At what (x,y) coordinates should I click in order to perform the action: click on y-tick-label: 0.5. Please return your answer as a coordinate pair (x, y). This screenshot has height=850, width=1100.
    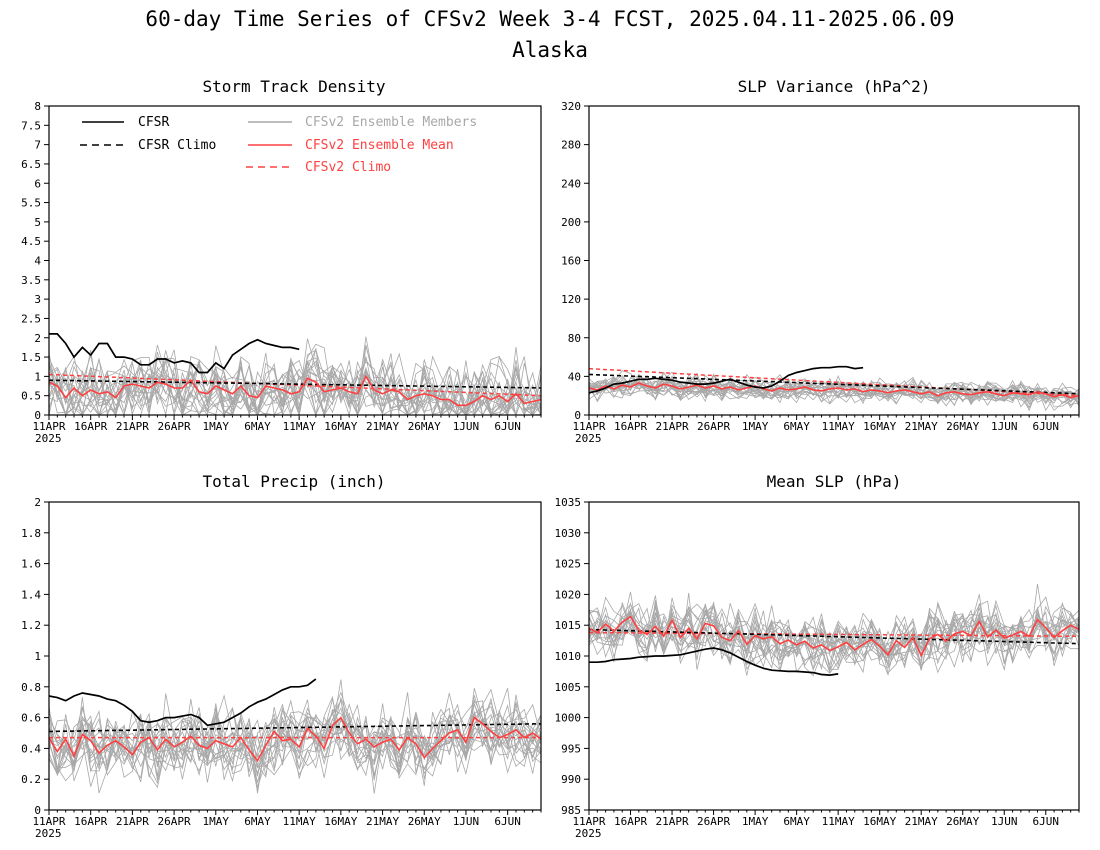
    Looking at the image, I should click on (31, 396).